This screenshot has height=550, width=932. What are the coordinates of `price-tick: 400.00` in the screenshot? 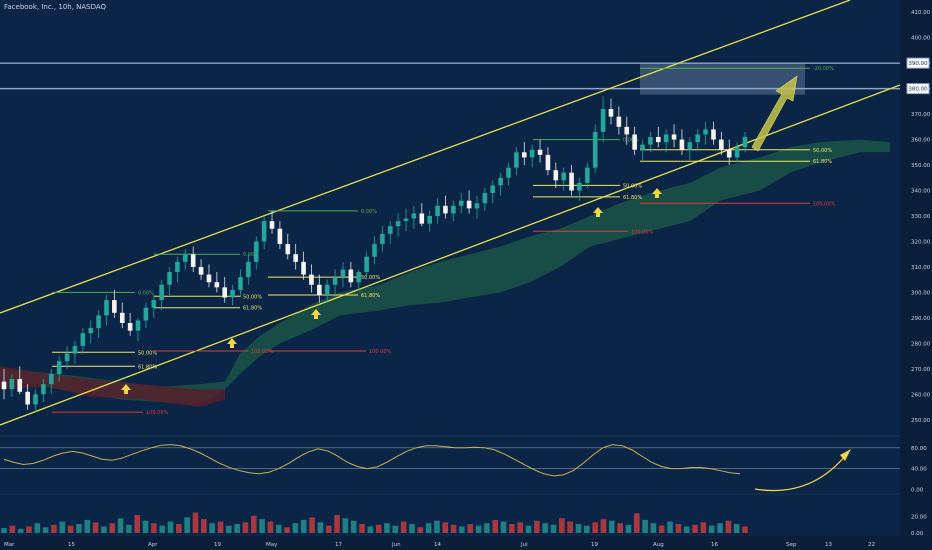 It's located at (921, 39).